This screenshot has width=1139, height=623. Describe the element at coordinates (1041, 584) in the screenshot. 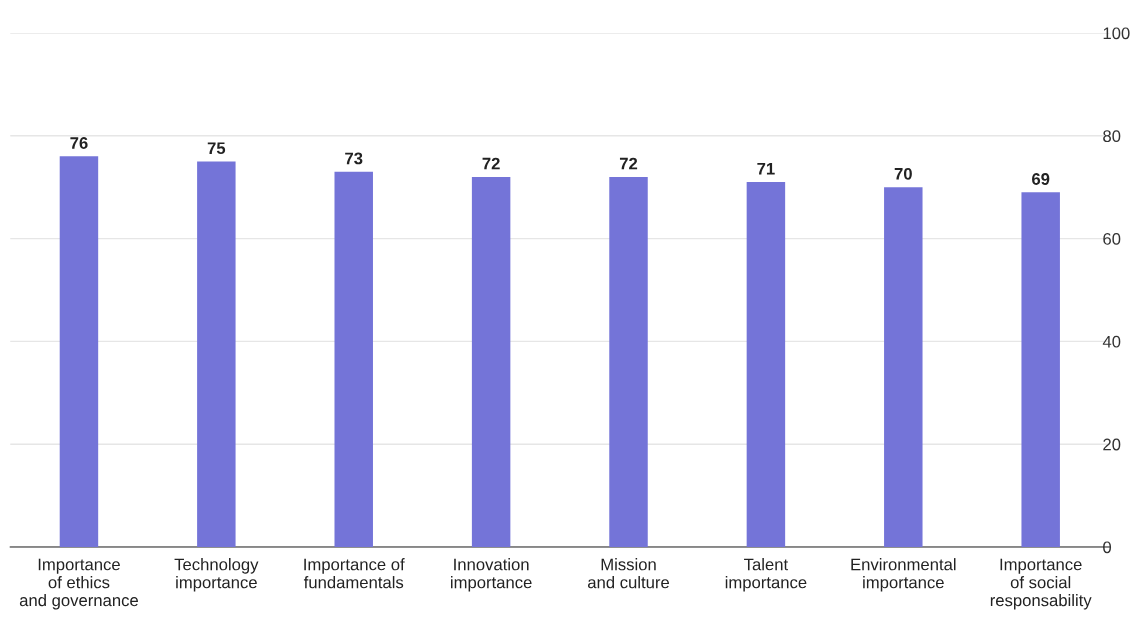

I see `x-tick-label: Importance of social responsability` at that location.